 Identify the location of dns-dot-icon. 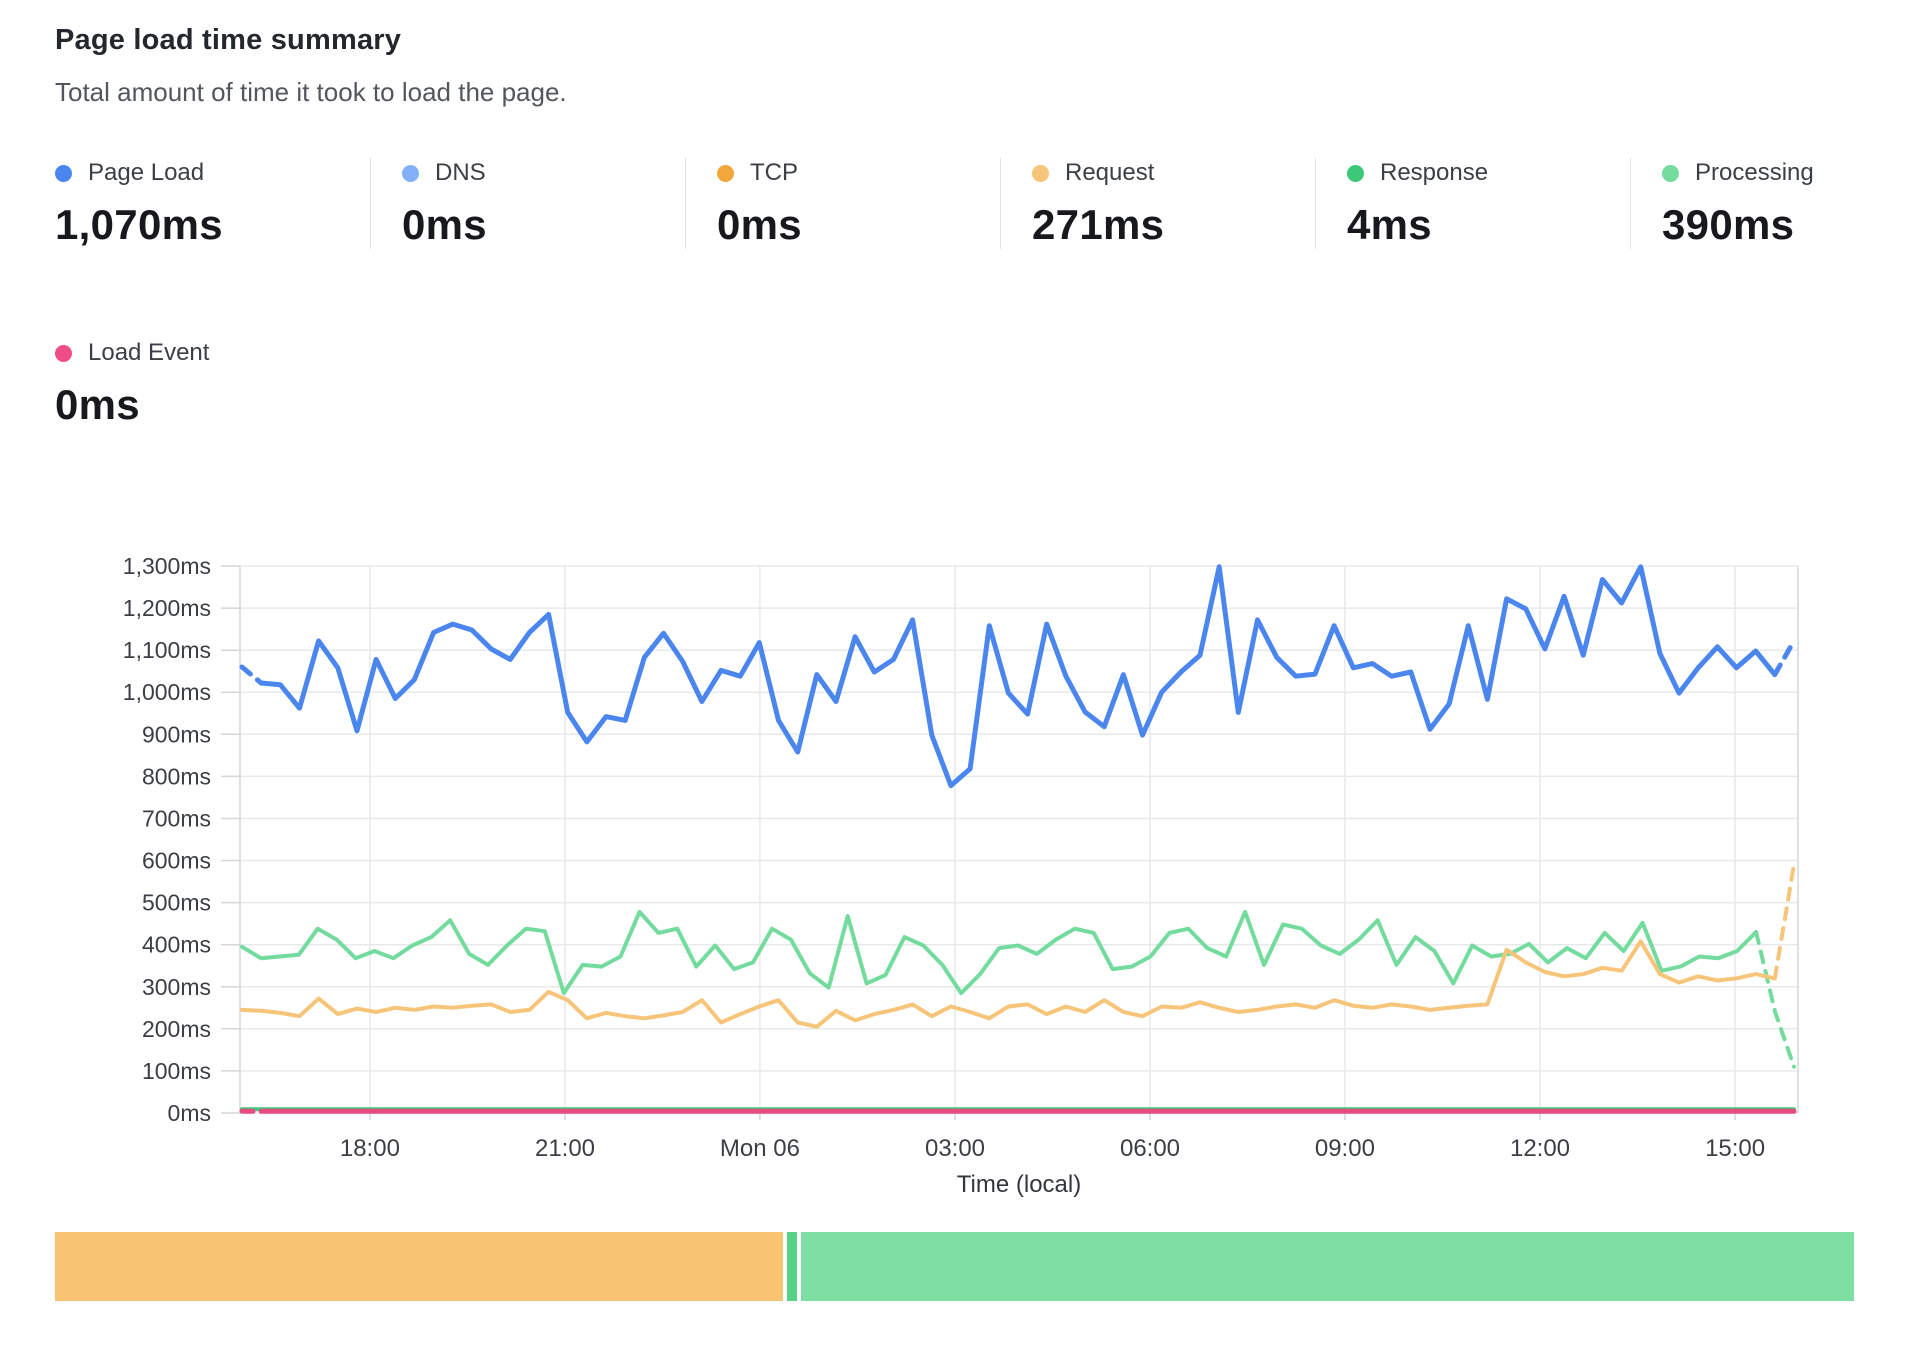
(410, 173).